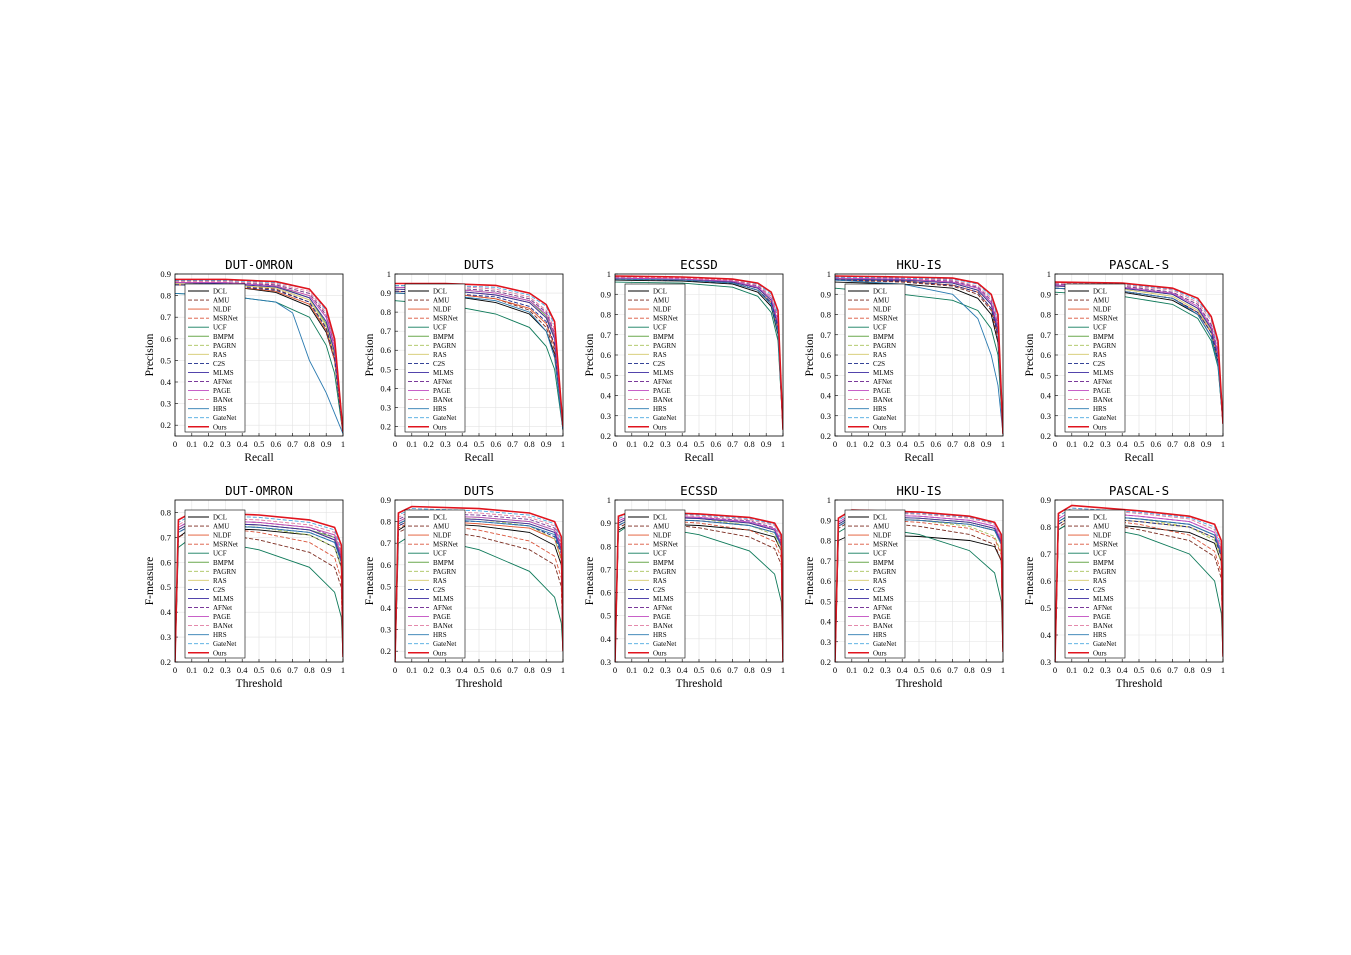 The height and width of the screenshot is (955, 1351). Describe the element at coordinates (919, 355) in the screenshot. I see `series-group` at that location.